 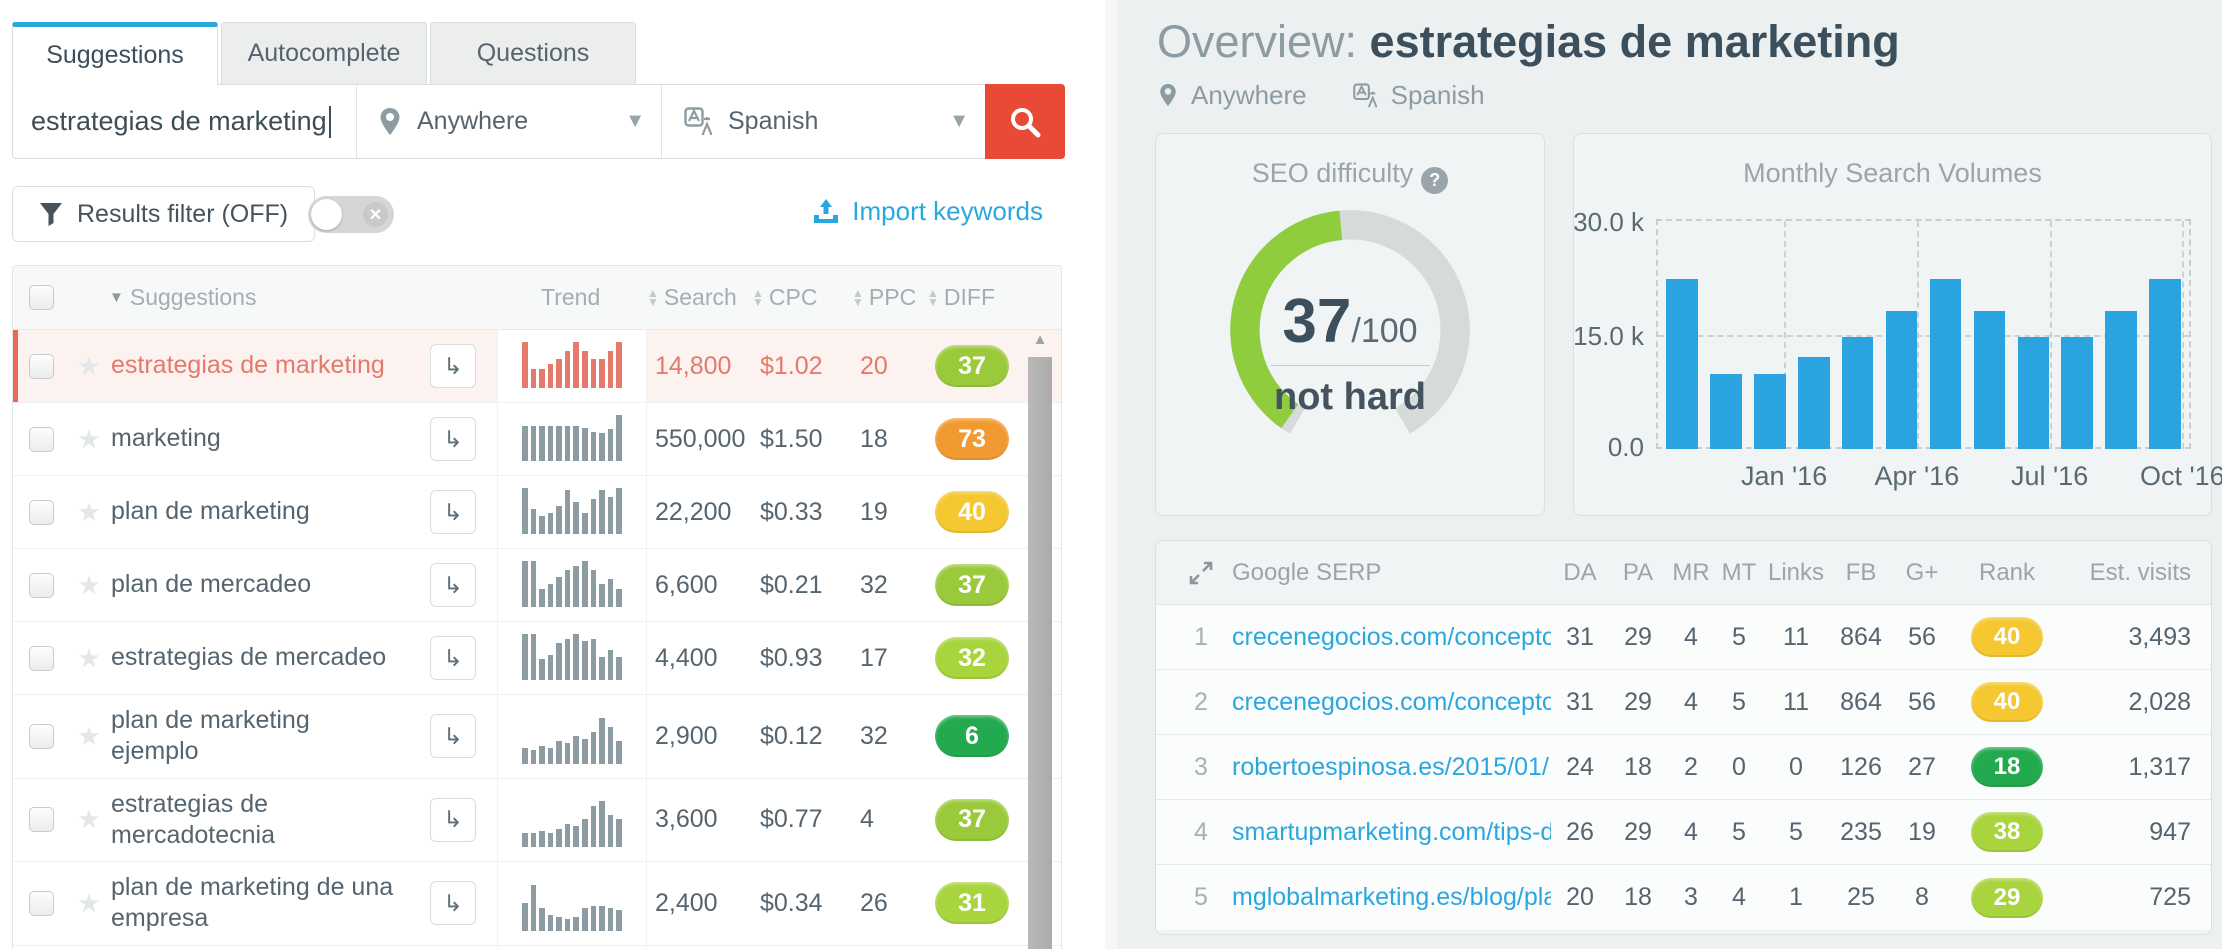 I want to click on keyword-row: ★ plan de marketing ↳ 22,200 $0.33 19 40, so click(x=537, y=512).